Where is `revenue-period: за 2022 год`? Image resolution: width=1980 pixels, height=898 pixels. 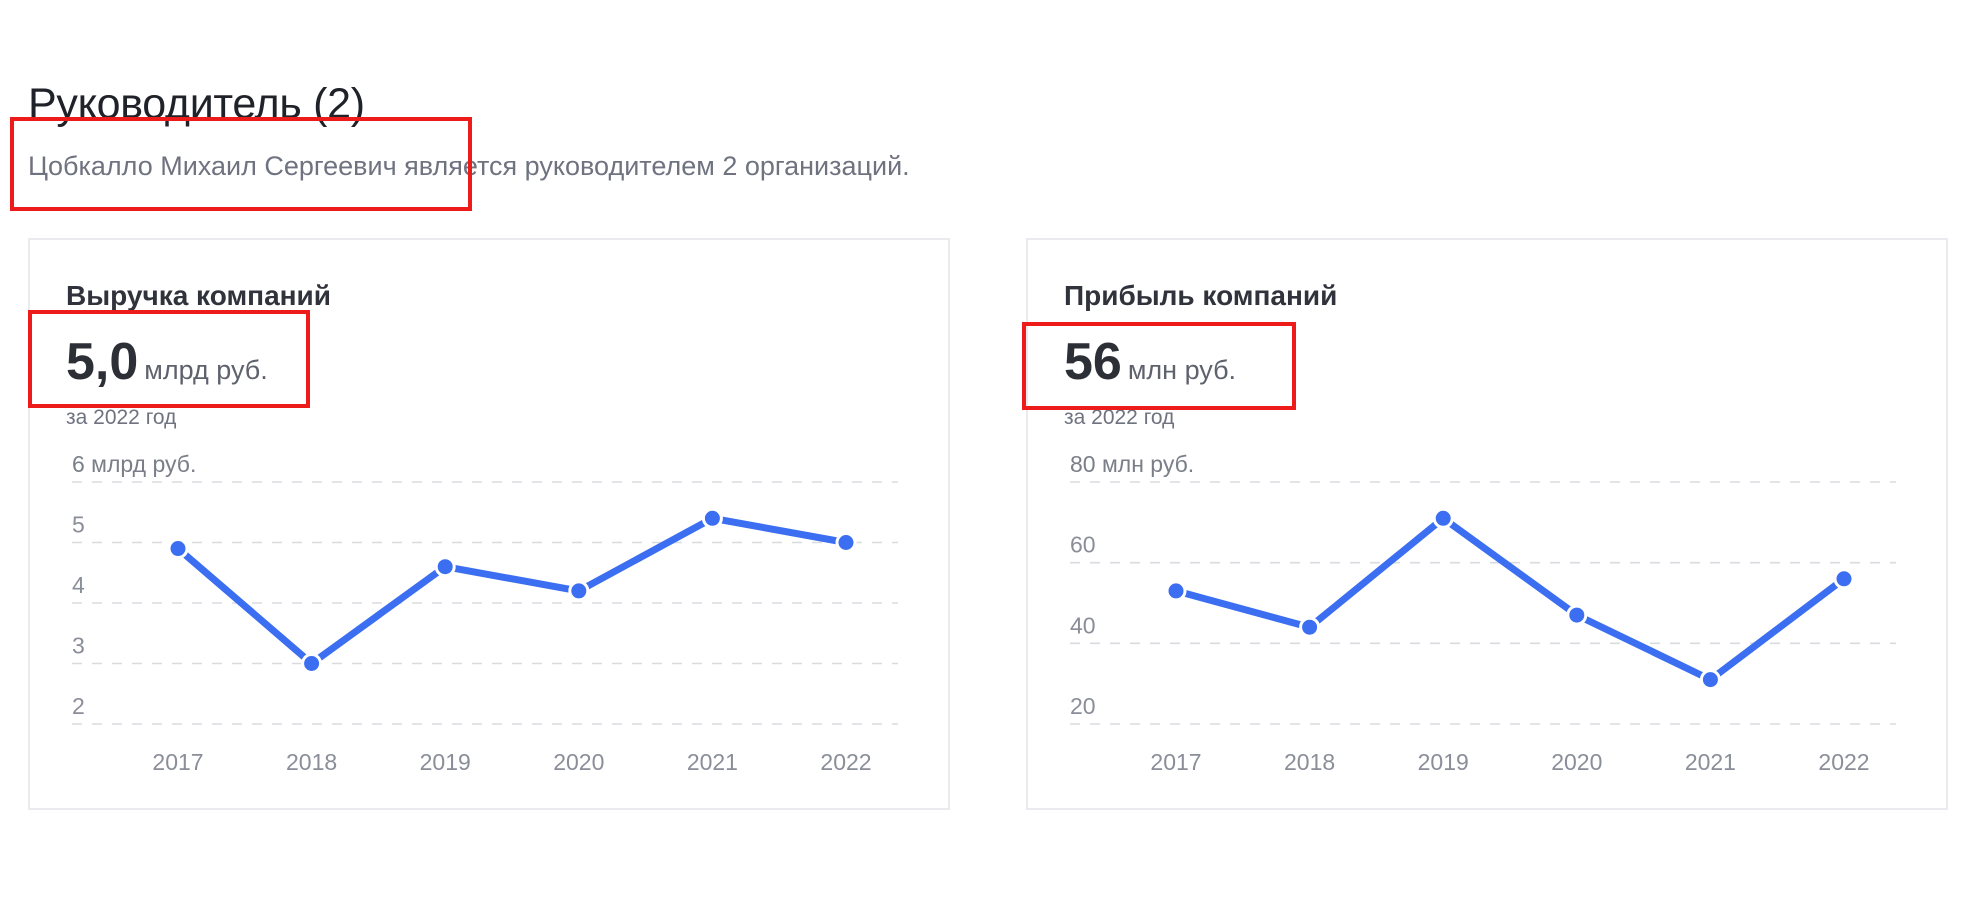 revenue-period: за 2022 год is located at coordinates (121, 417).